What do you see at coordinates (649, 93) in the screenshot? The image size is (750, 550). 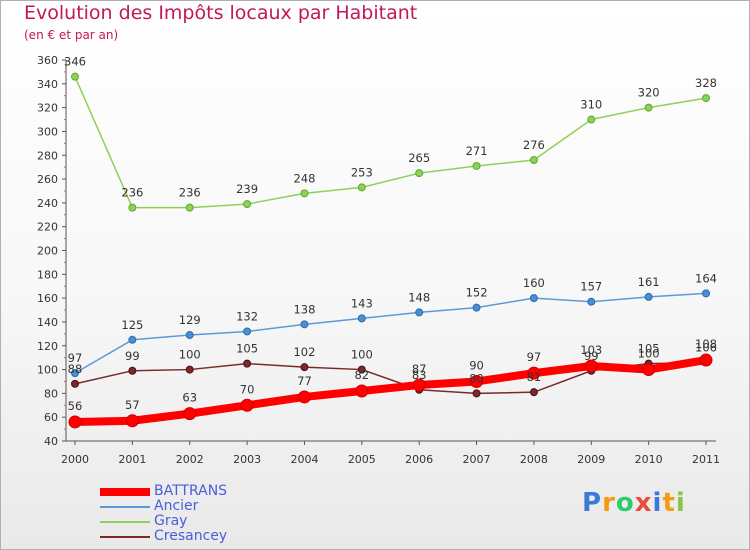 I see `data-label-gray: 320` at bounding box center [649, 93].